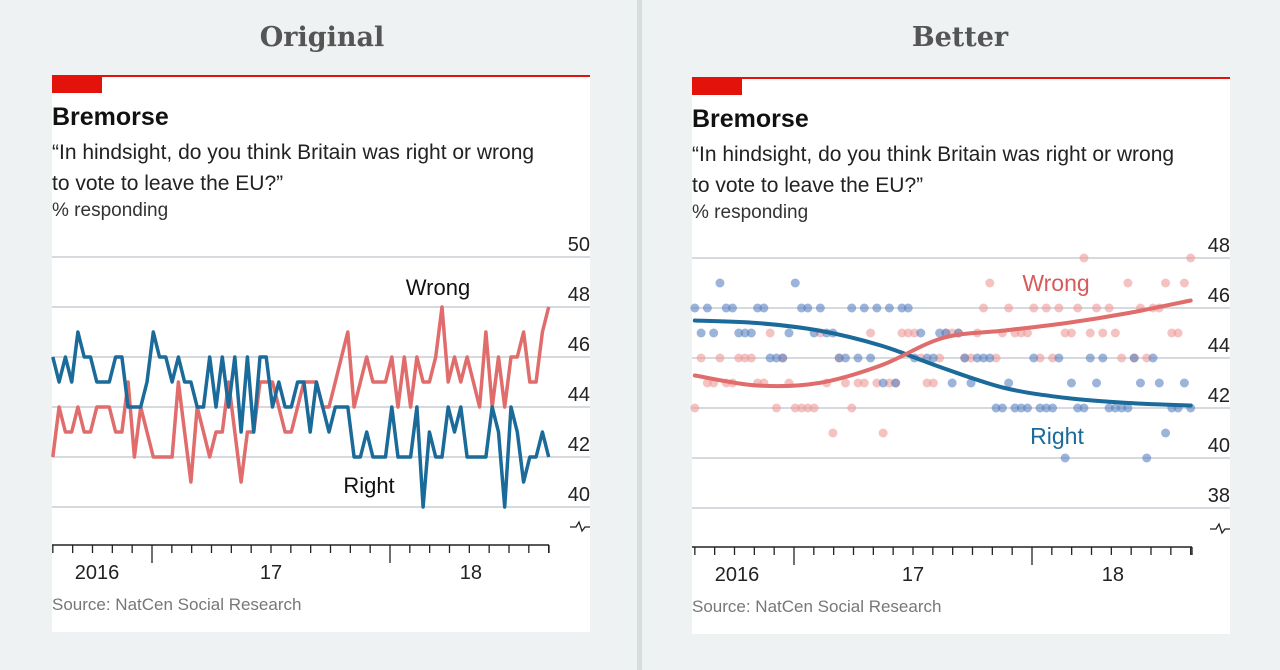  What do you see at coordinates (77, 84) in the screenshot?
I see `red-tag` at bounding box center [77, 84].